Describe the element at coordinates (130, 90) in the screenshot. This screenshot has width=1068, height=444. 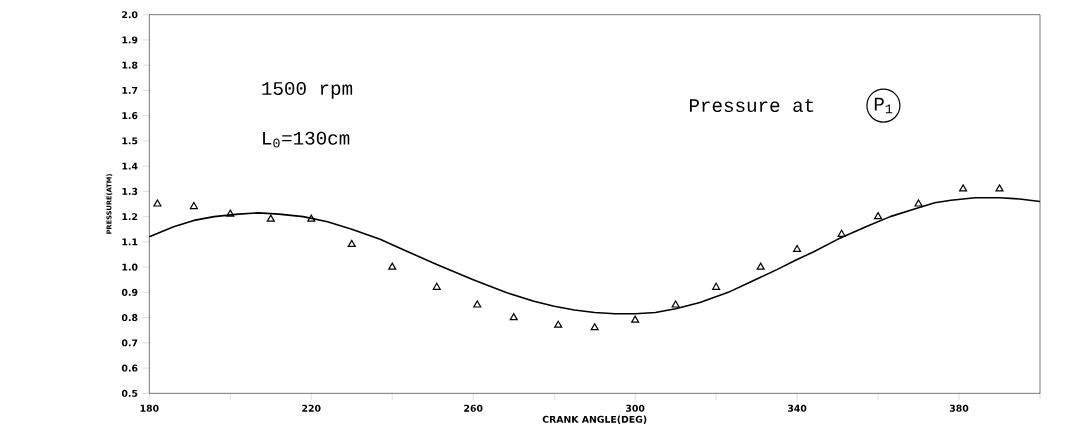
I see `y-tick-label: 1.7` at that location.